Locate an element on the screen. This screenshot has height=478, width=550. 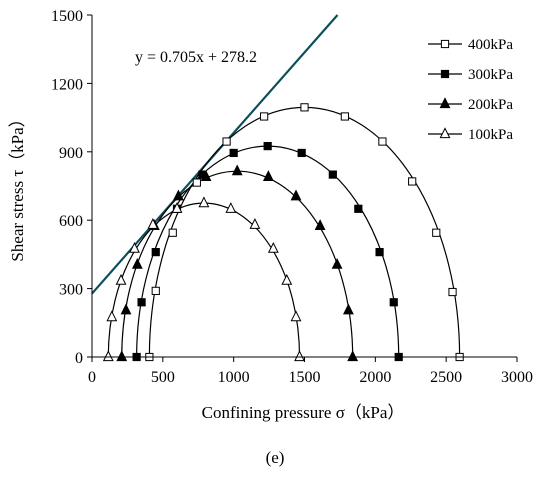
x-tick-label: 3000 is located at coordinates (517, 377).